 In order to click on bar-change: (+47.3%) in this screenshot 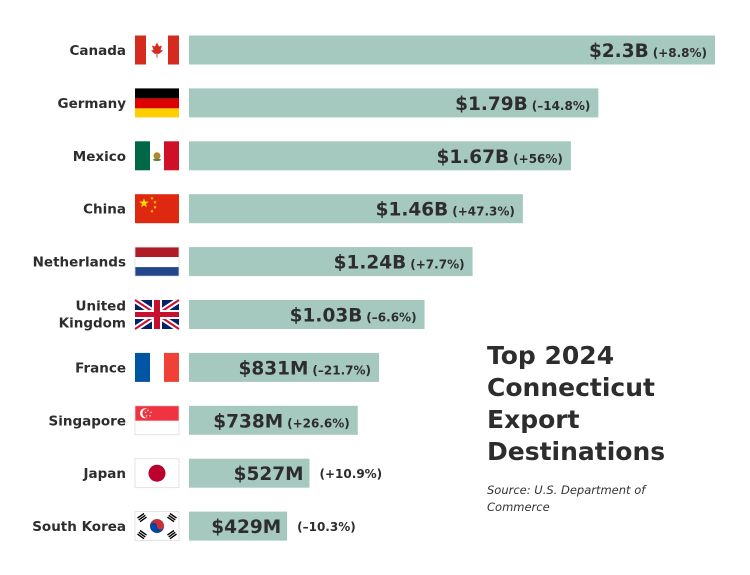, I will do `click(483, 212)`.